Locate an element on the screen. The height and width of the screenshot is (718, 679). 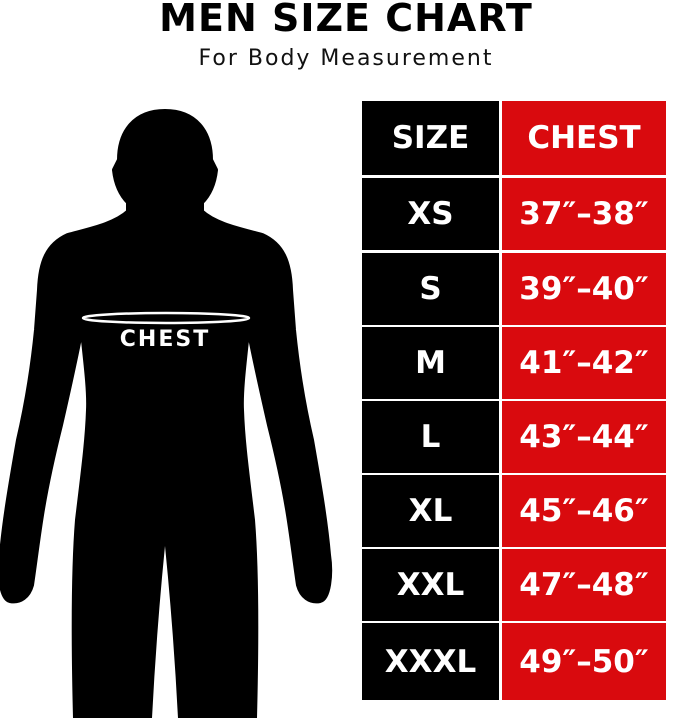
header-chest: CHEST is located at coordinates (584, 138).